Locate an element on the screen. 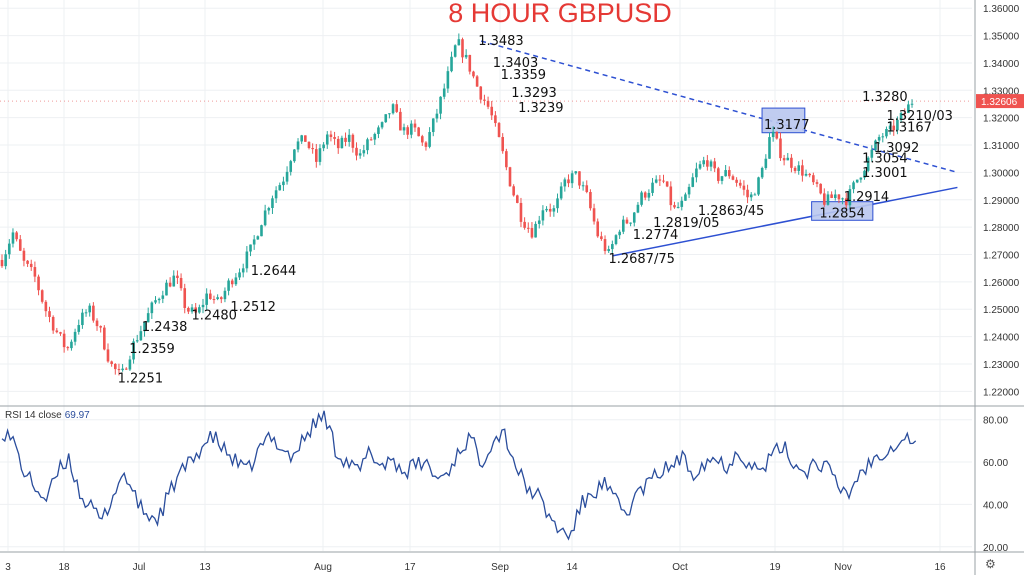 This screenshot has width=1024, height=575. price-tick-label: 1.29000 is located at coordinates (1001, 201).